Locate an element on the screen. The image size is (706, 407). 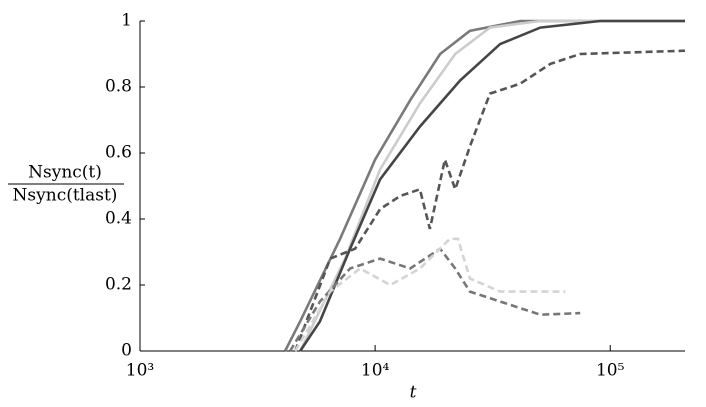
y-axis-label-denominator: Nsync(tlast) is located at coordinates (65, 196).